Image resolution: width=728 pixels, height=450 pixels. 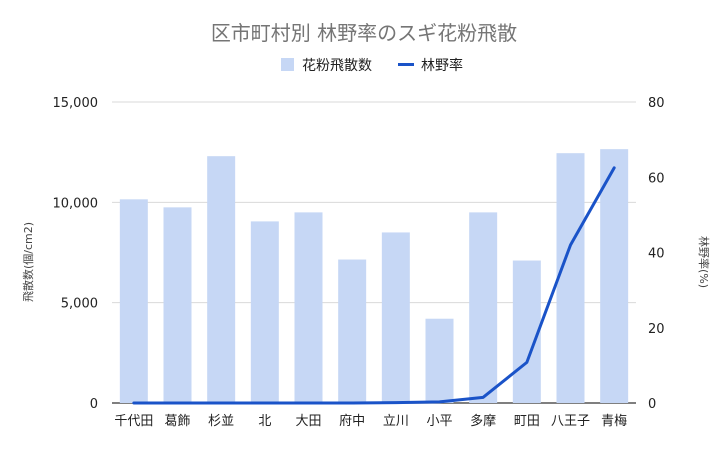 What do you see at coordinates (76, 103) in the screenshot?
I see `left-tick-label: 15,000` at bounding box center [76, 103].